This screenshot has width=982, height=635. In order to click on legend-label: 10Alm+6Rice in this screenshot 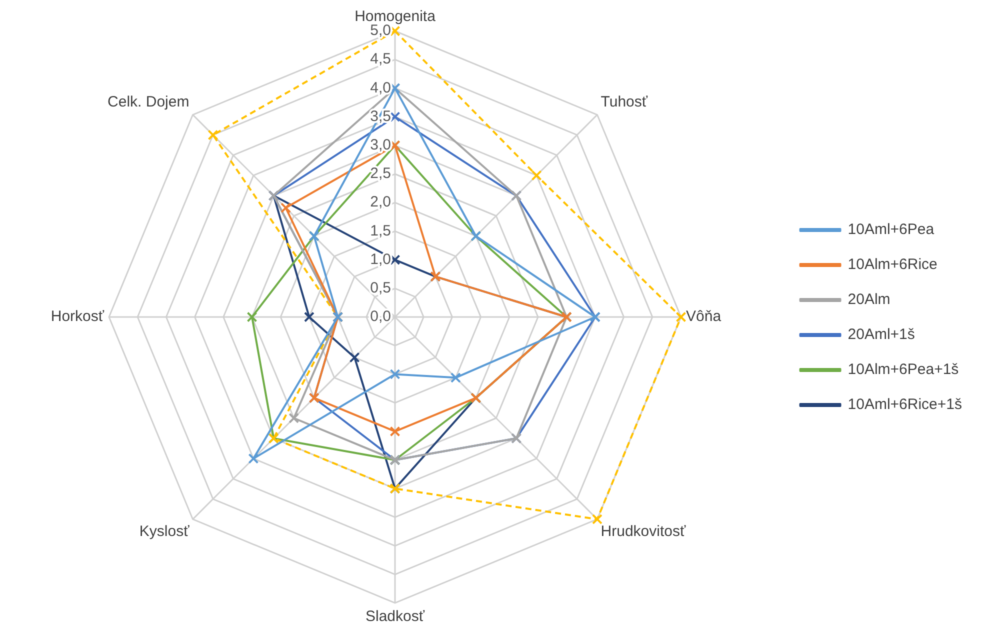, I will do `click(893, 265)`.